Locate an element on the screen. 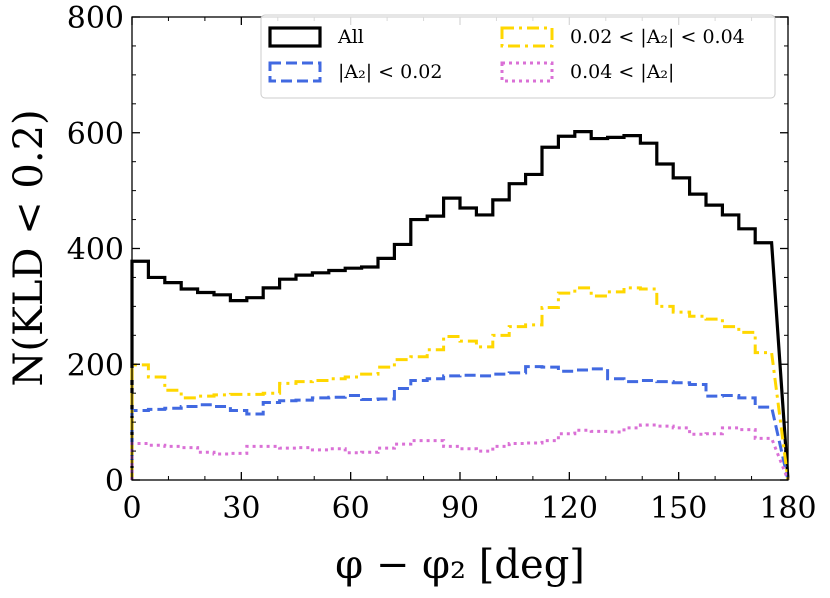 Image resolution: width=830 pixels, height=598 pixels. x-tick-label: 150 is located at coordinates (678, 508).